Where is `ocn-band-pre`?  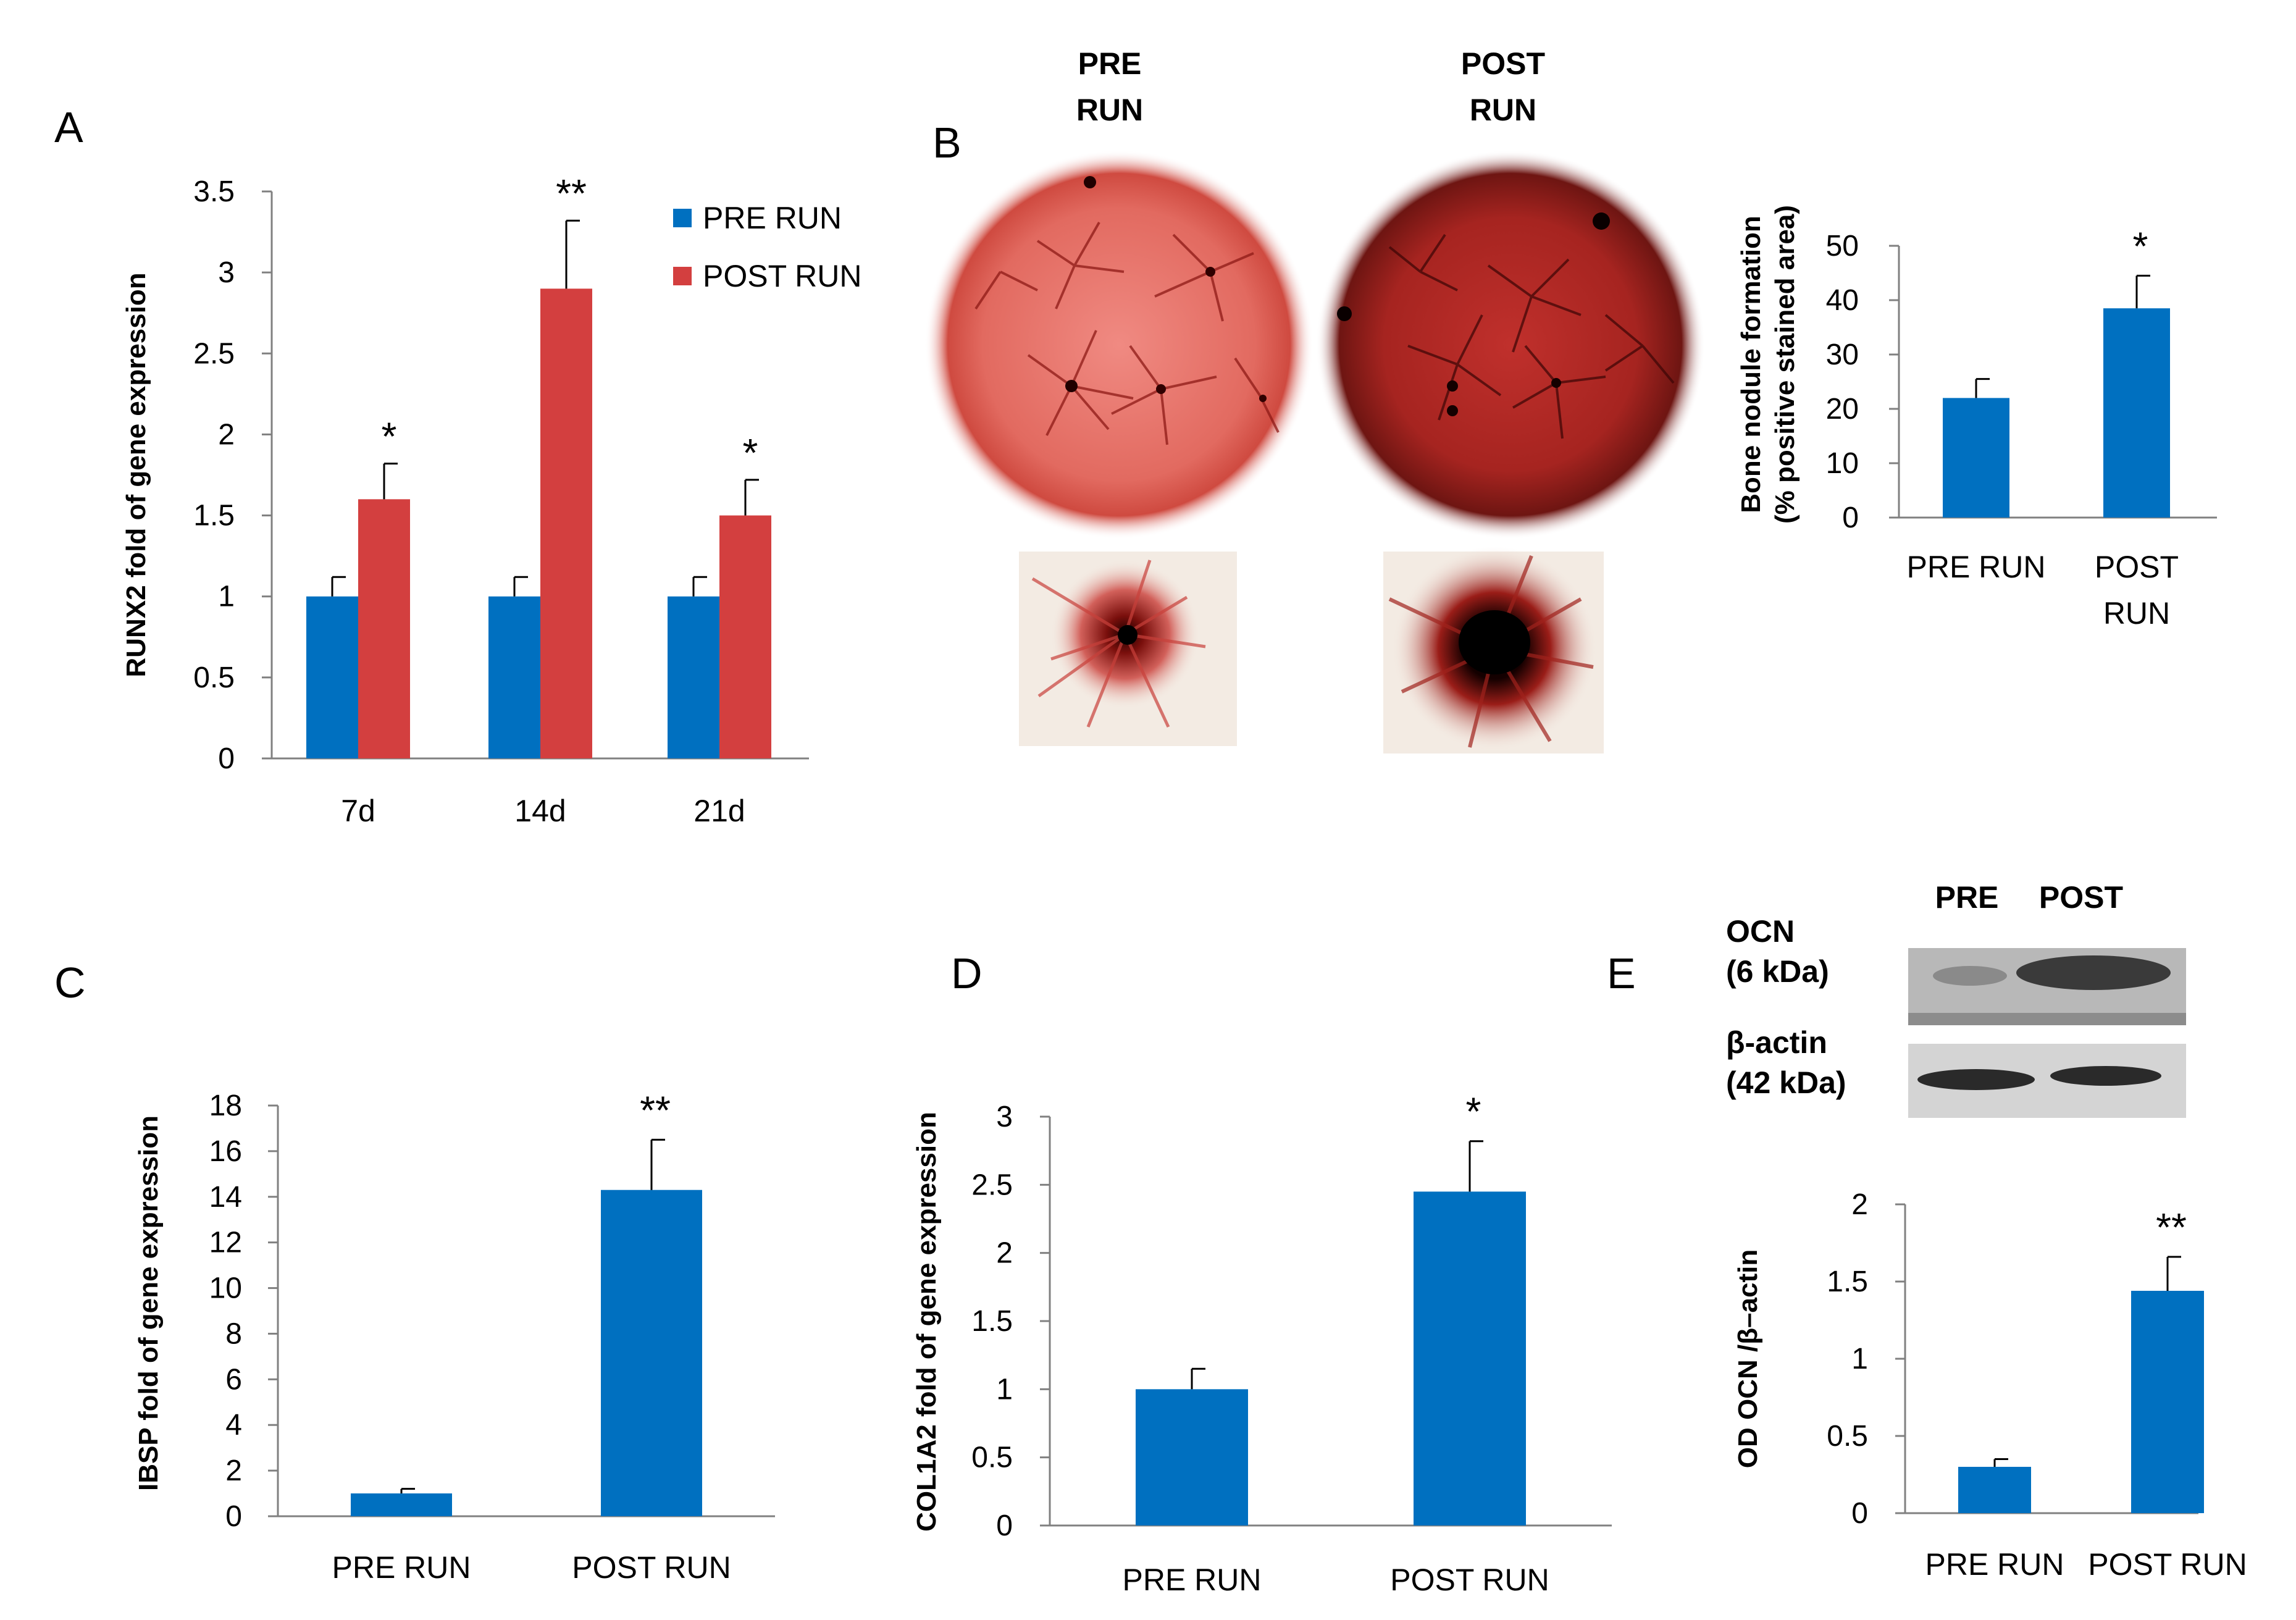 ocn-band-pre is located at coordinates (1970, 976).